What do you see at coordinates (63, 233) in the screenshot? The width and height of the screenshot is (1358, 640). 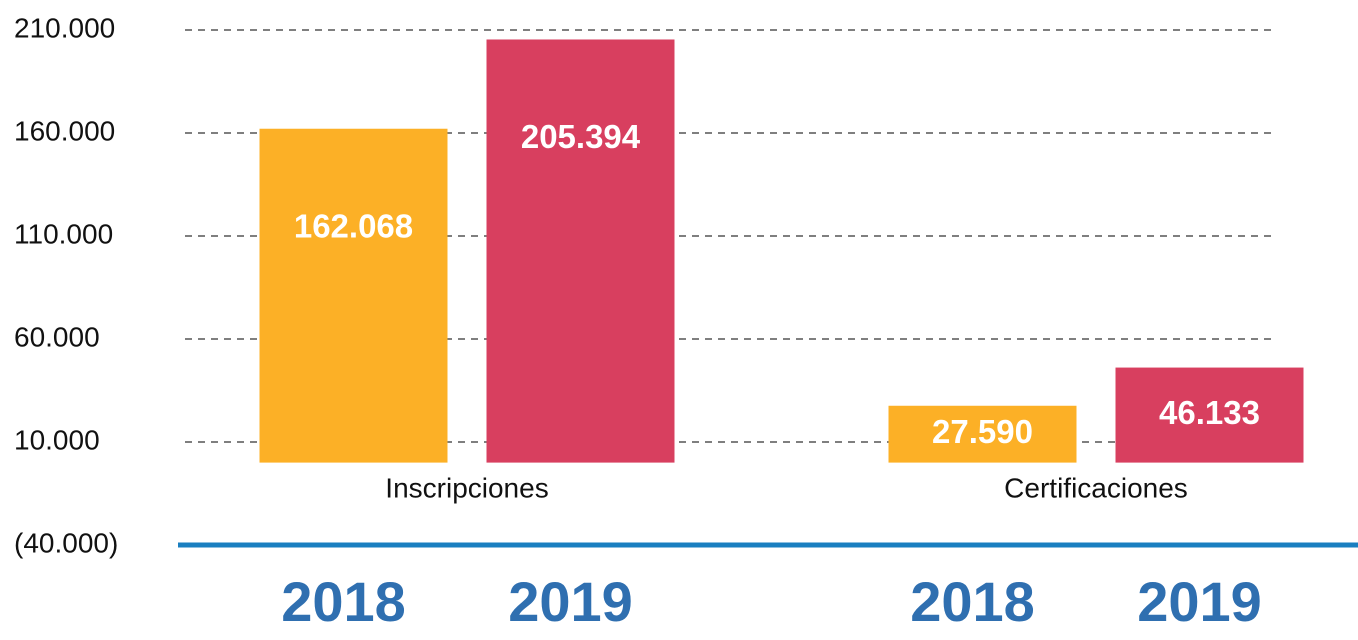 I see `y-tick-label: 110.000` at bounding box center [63, 233].